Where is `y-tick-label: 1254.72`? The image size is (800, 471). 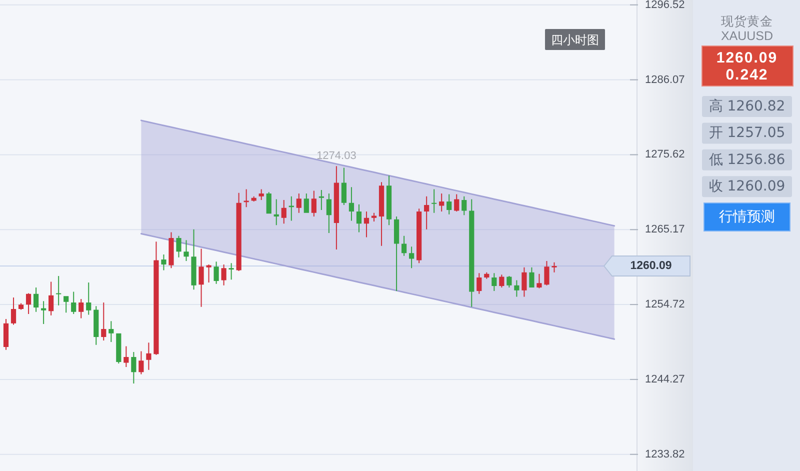
y-tick-label: 1254.72 is located at coordinates (665, 304).